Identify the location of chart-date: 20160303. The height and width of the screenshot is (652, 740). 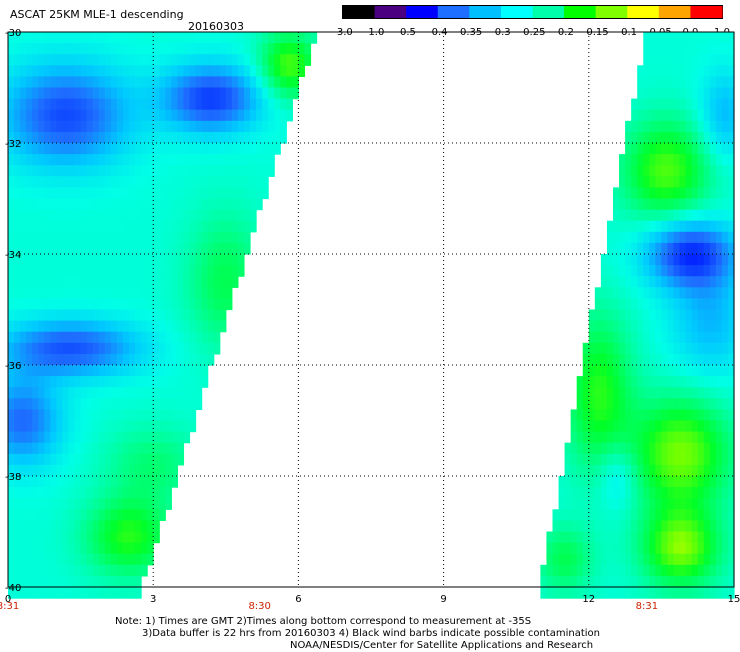
(216, 26).